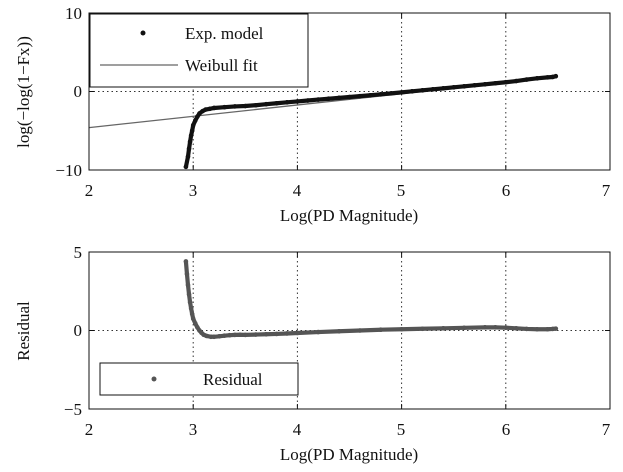 Image resolution: width=623 pixels, height=472 pixels. What do you see at coordinates (606, 190) in the screenshot?
I see `top-x-tick-7: 7` at bounding box center [606, 190].